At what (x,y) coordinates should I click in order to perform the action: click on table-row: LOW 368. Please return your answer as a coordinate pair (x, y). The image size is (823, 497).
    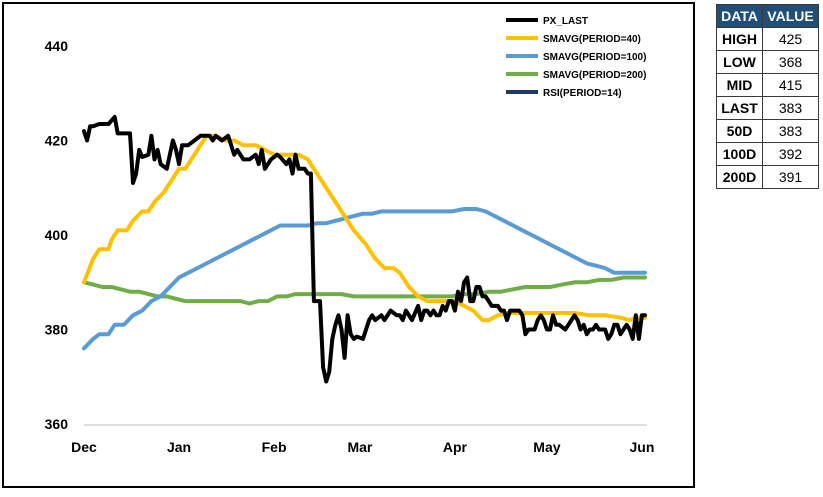
    Looking at the image, I should click on (767, 62).